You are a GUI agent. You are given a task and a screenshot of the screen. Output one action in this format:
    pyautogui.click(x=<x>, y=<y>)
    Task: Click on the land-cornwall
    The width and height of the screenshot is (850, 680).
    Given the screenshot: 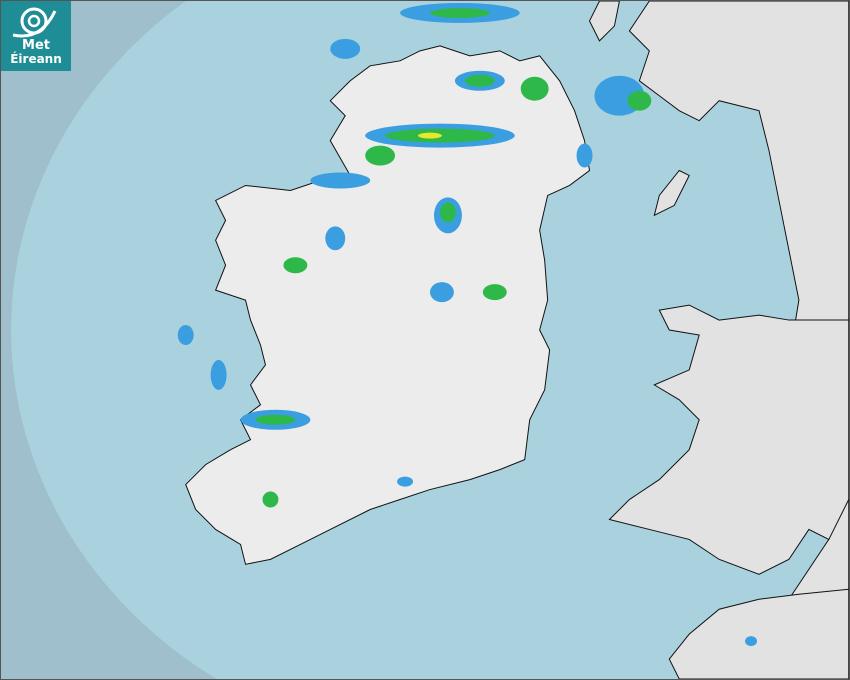 What is the action you would take?
    pyautogui.click(x=758, y=633)
    